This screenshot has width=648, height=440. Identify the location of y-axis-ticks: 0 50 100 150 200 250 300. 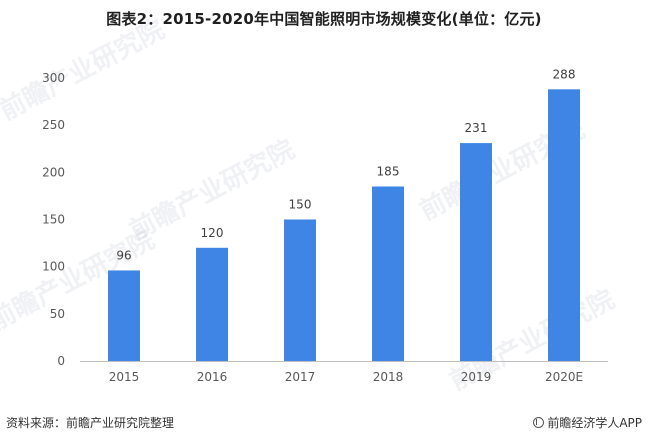
(53, 219).